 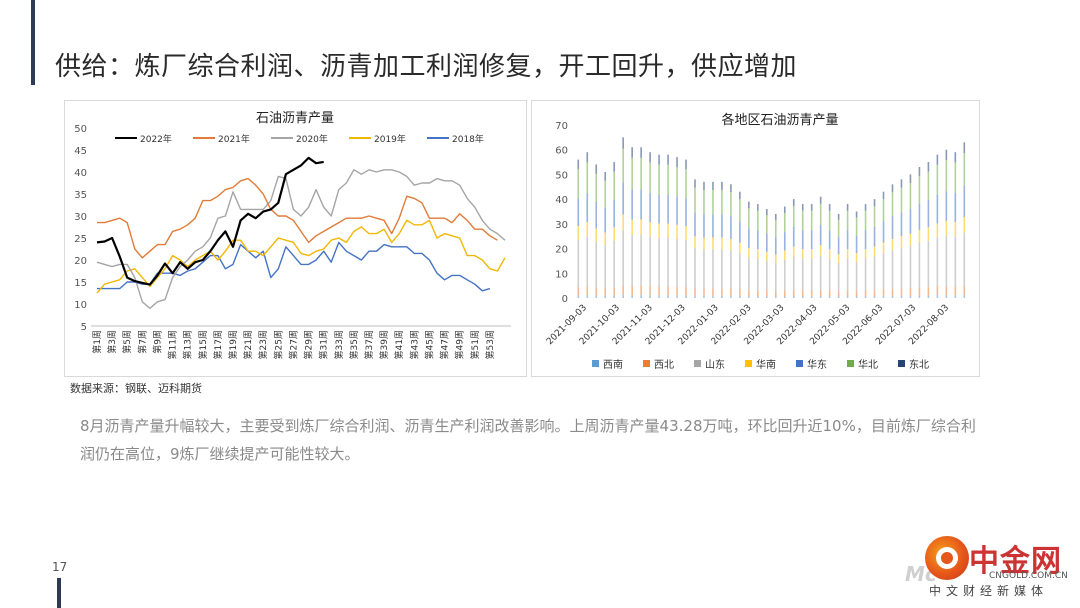 I want to click on chart-title: 石油沥青产量, so click(x=295, y=118).